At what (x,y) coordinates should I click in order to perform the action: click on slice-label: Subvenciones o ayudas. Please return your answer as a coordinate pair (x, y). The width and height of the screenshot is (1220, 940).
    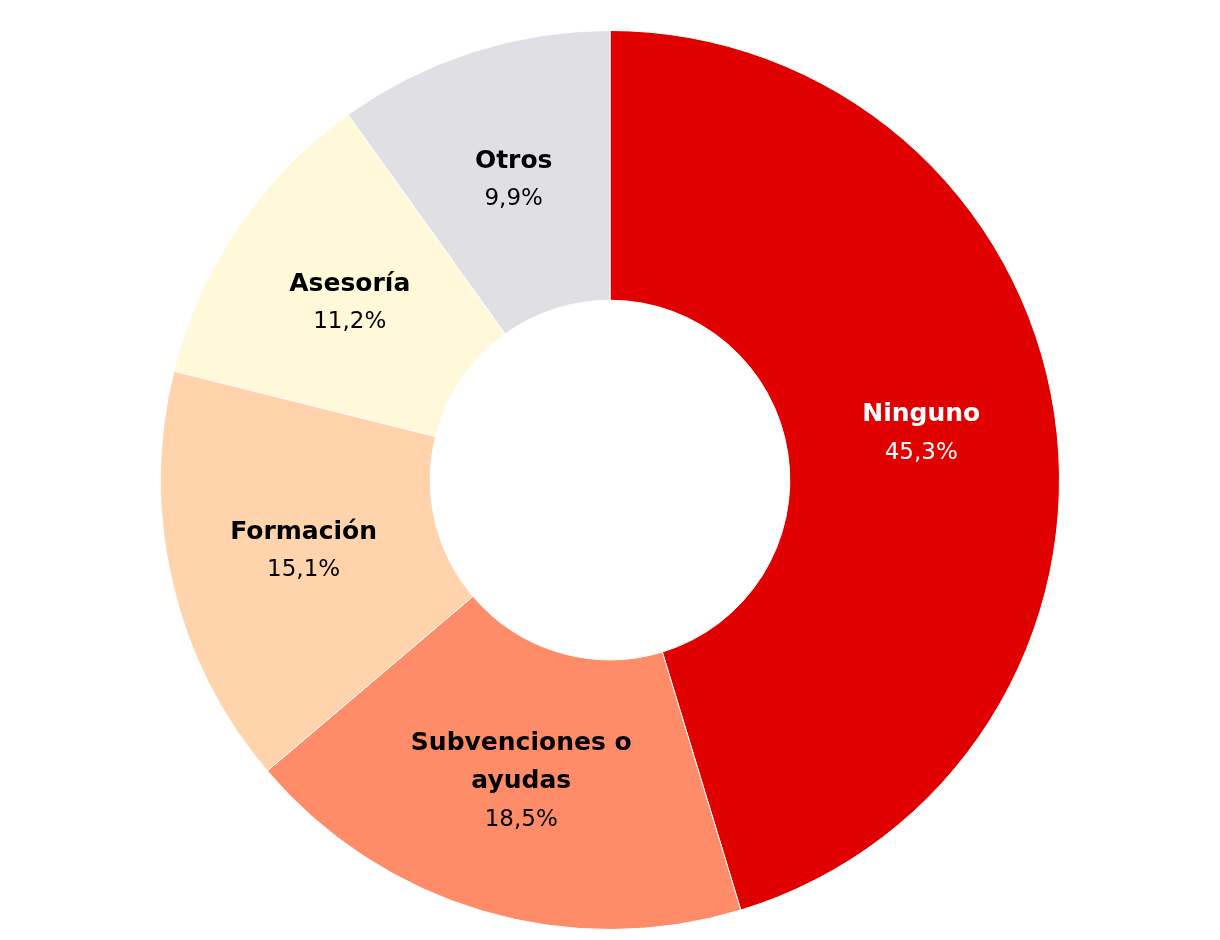
    Looking at the image, I should click on (521, 761).